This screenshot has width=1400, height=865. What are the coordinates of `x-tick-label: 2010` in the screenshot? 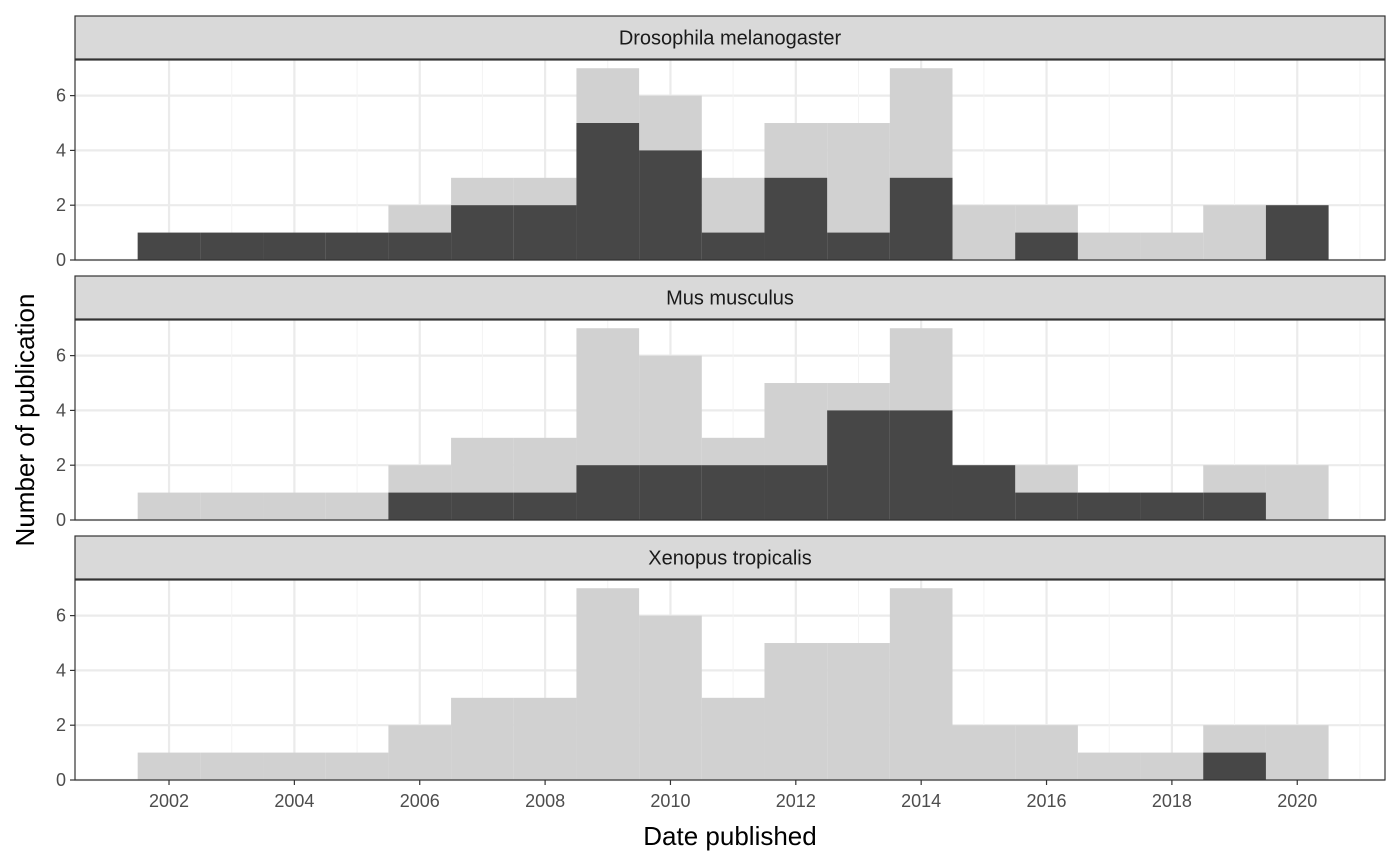 It's located at (670, 801).